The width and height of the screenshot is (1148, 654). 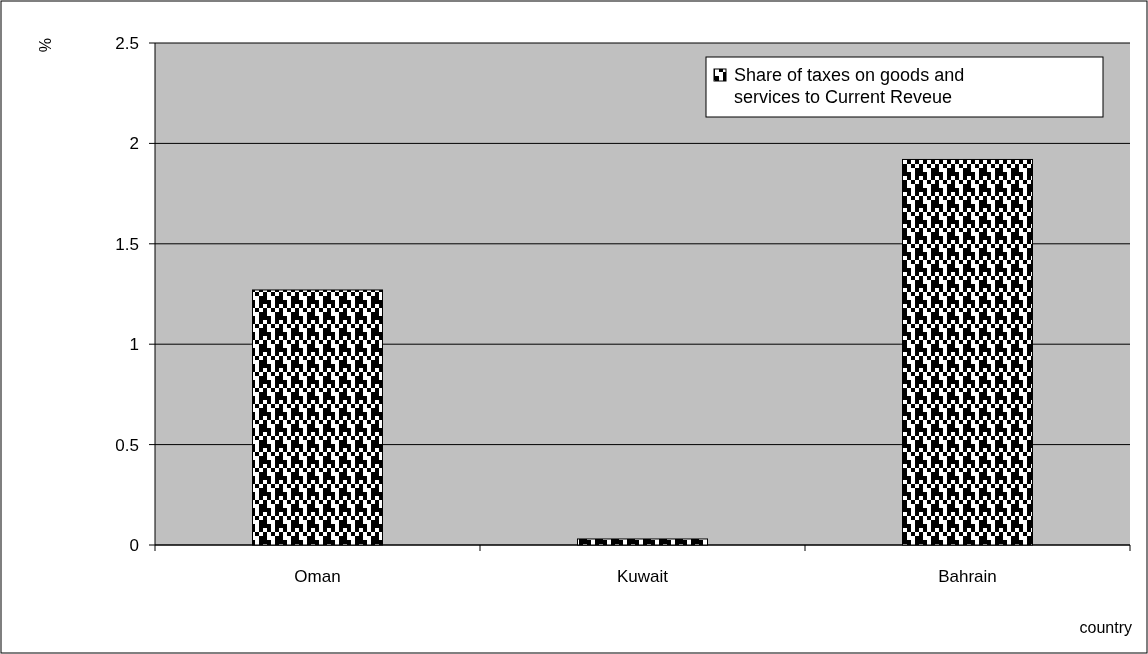 I want to click on legend-label: Share of taxes on goods and services to Current Reveue, so click(x=849, y=86).